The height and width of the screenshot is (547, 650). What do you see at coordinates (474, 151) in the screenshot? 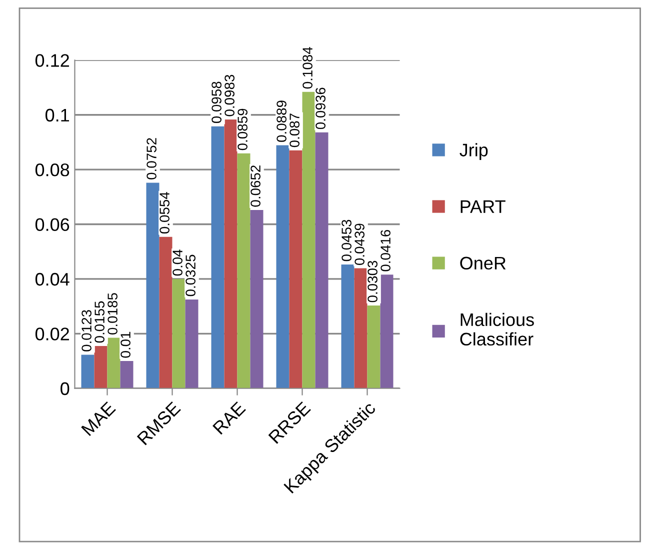
I see `legend-label: Jrip` at bounding box center [474, 151].